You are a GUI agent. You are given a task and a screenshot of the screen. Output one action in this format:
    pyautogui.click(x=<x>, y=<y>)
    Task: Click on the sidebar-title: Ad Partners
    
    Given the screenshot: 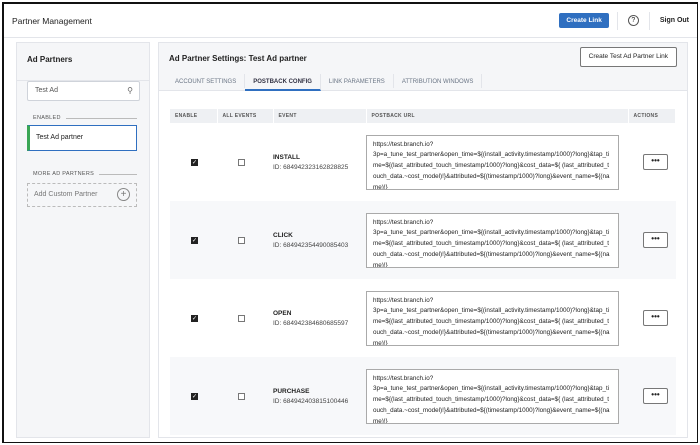 What is the action you would take?
    pyautogui.click(x=83, y=62)
    